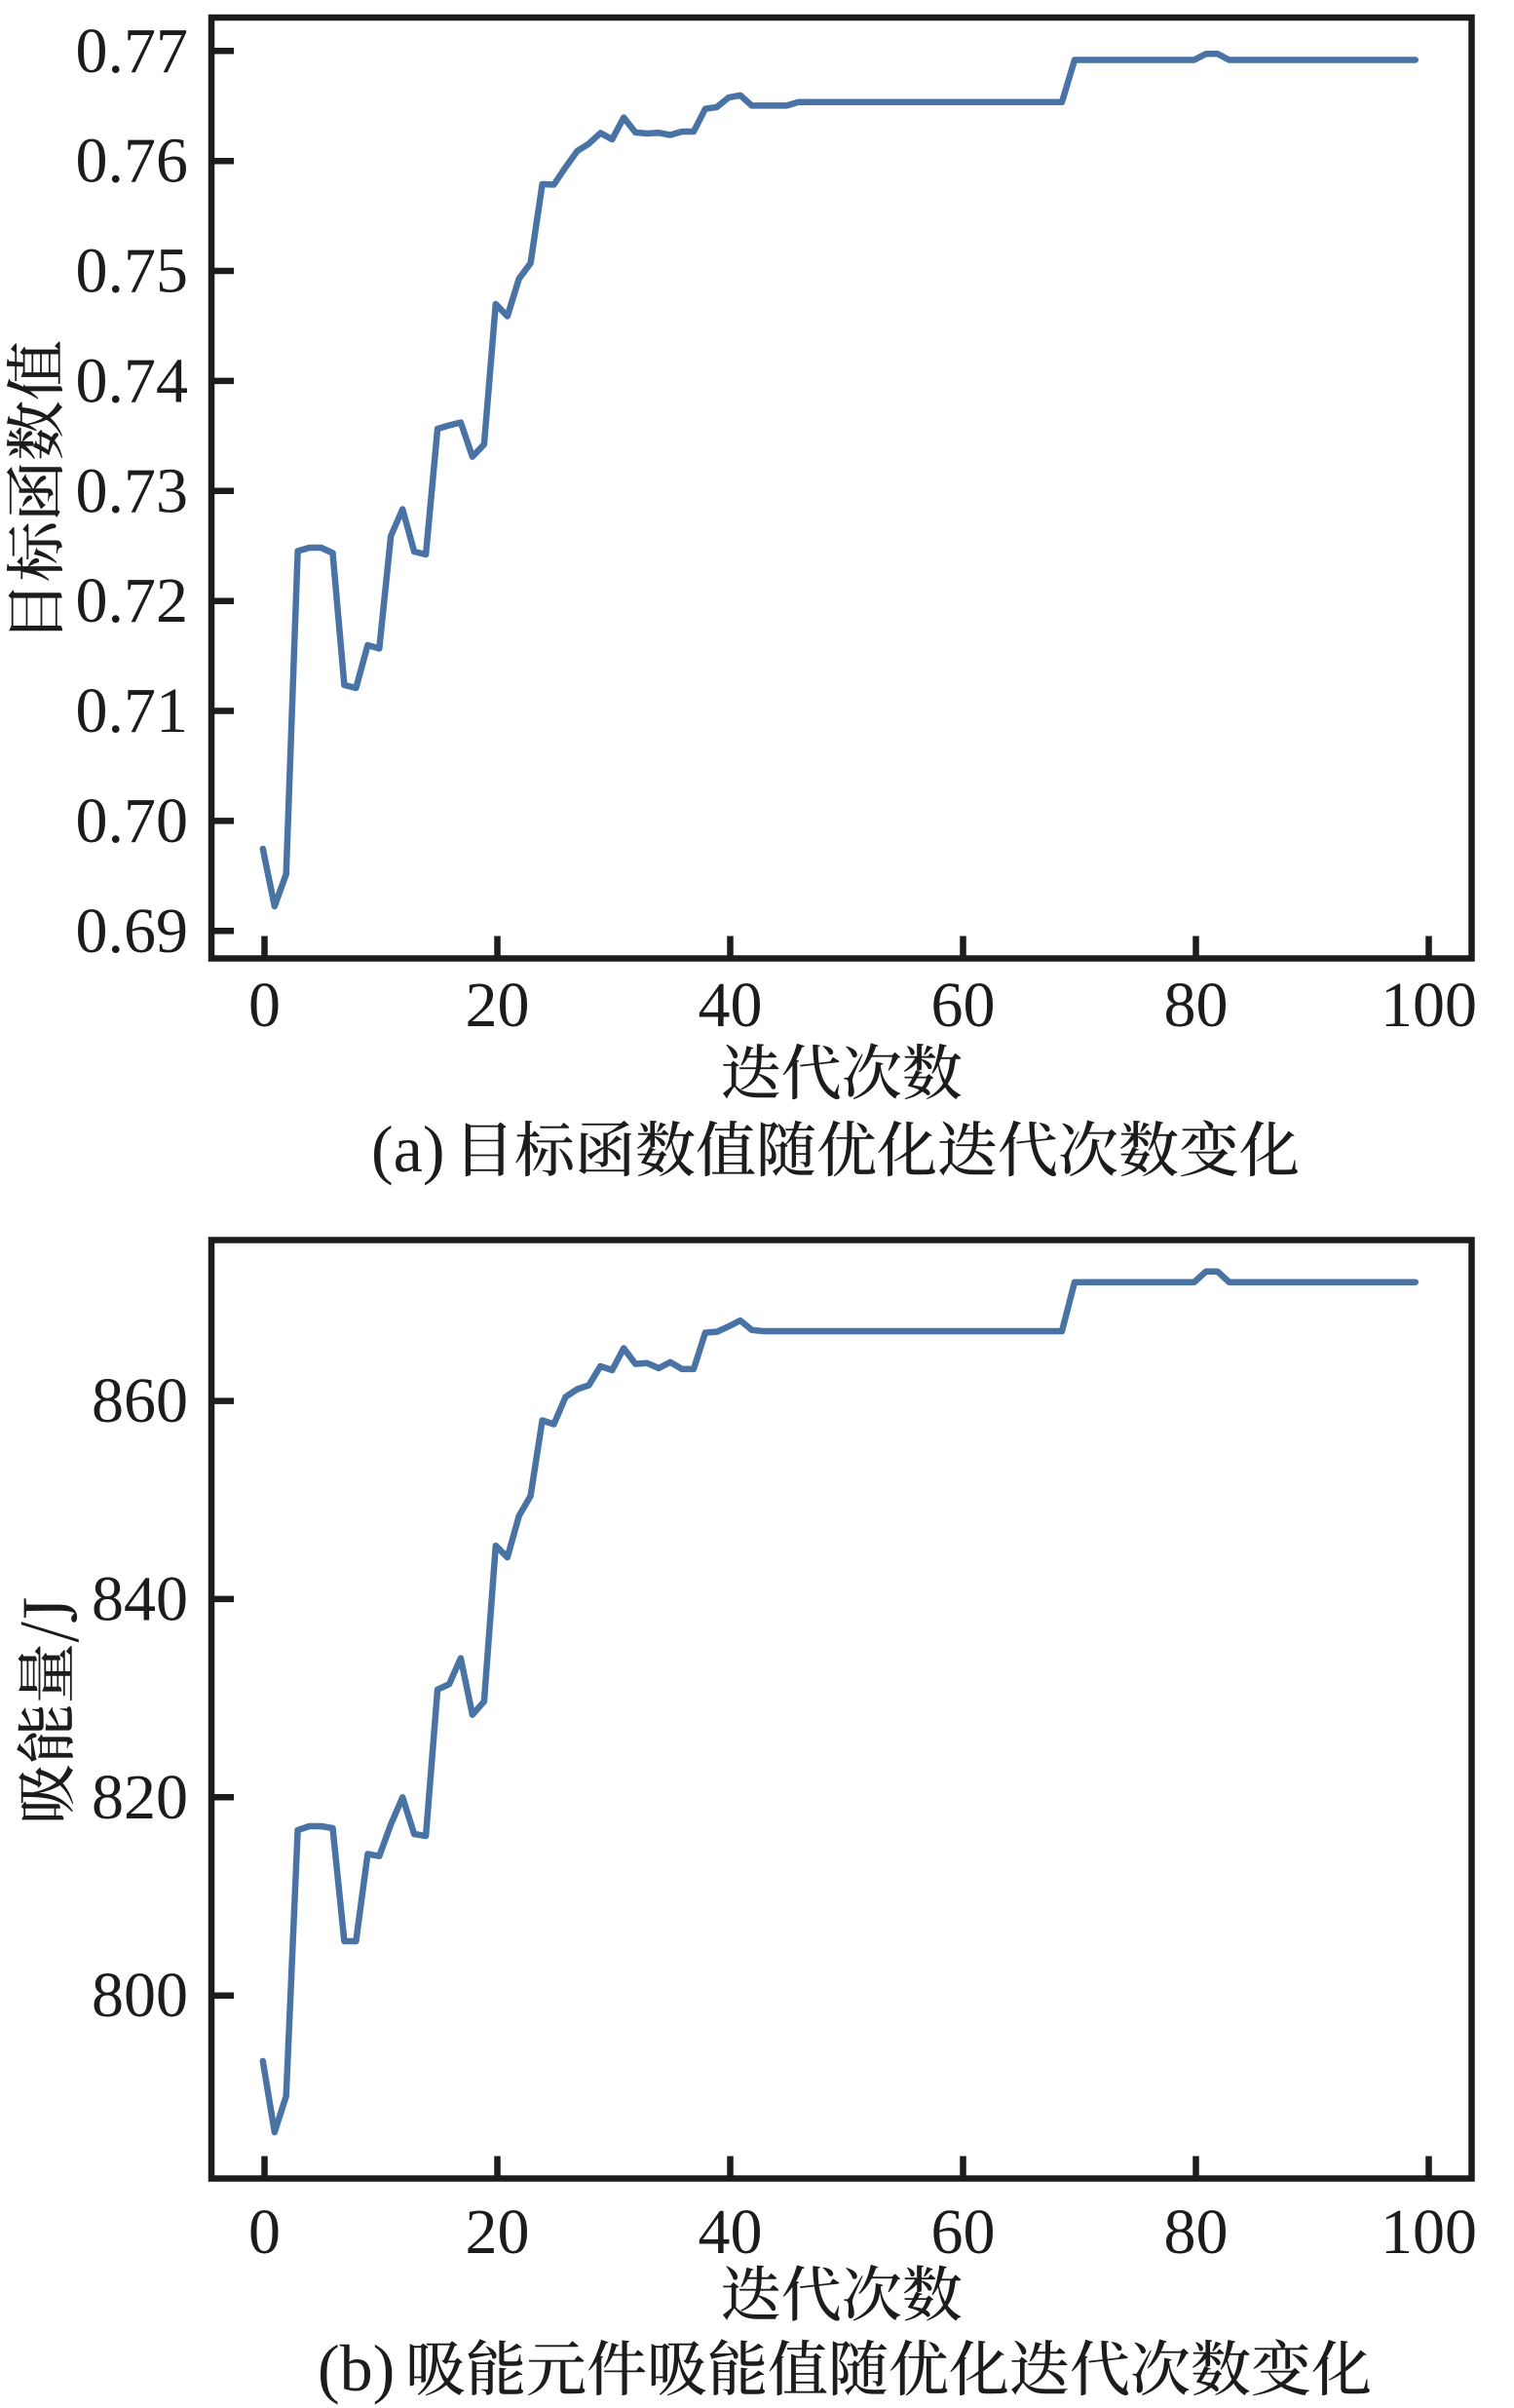  What do you see at coordinates (132, 490) in the screenshot?
I see `svg-text: 0.73` at bounding box center [132, 490].